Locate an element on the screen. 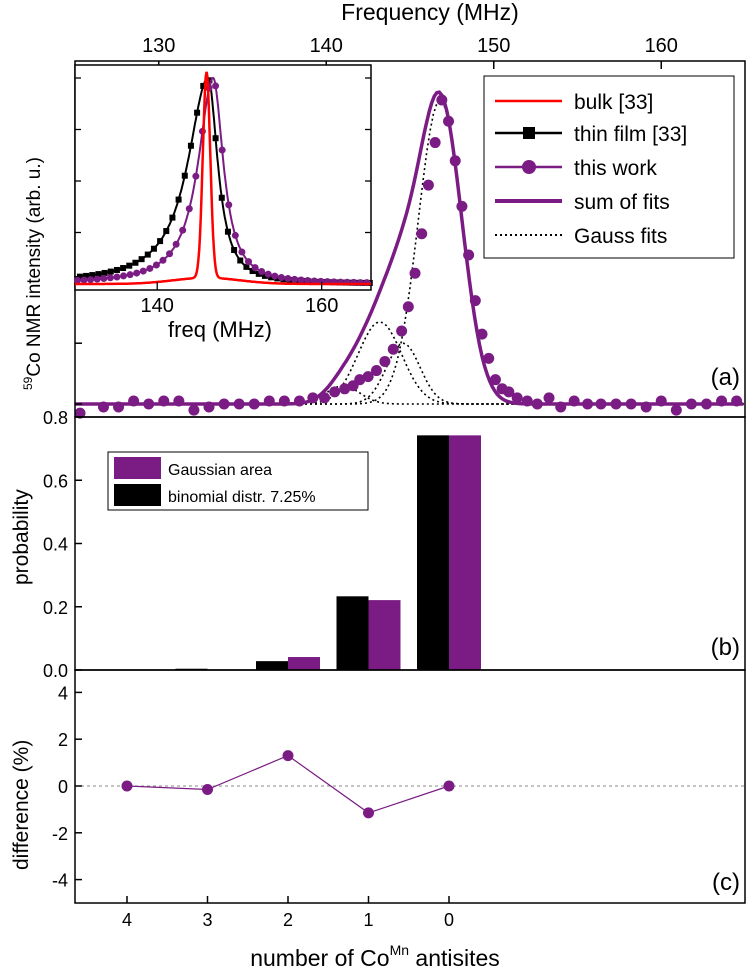 Image resolution: width=747 pixels, height=979 pixels. legend-gauss-label: Gauss fits is located at coordinates (620, 236).